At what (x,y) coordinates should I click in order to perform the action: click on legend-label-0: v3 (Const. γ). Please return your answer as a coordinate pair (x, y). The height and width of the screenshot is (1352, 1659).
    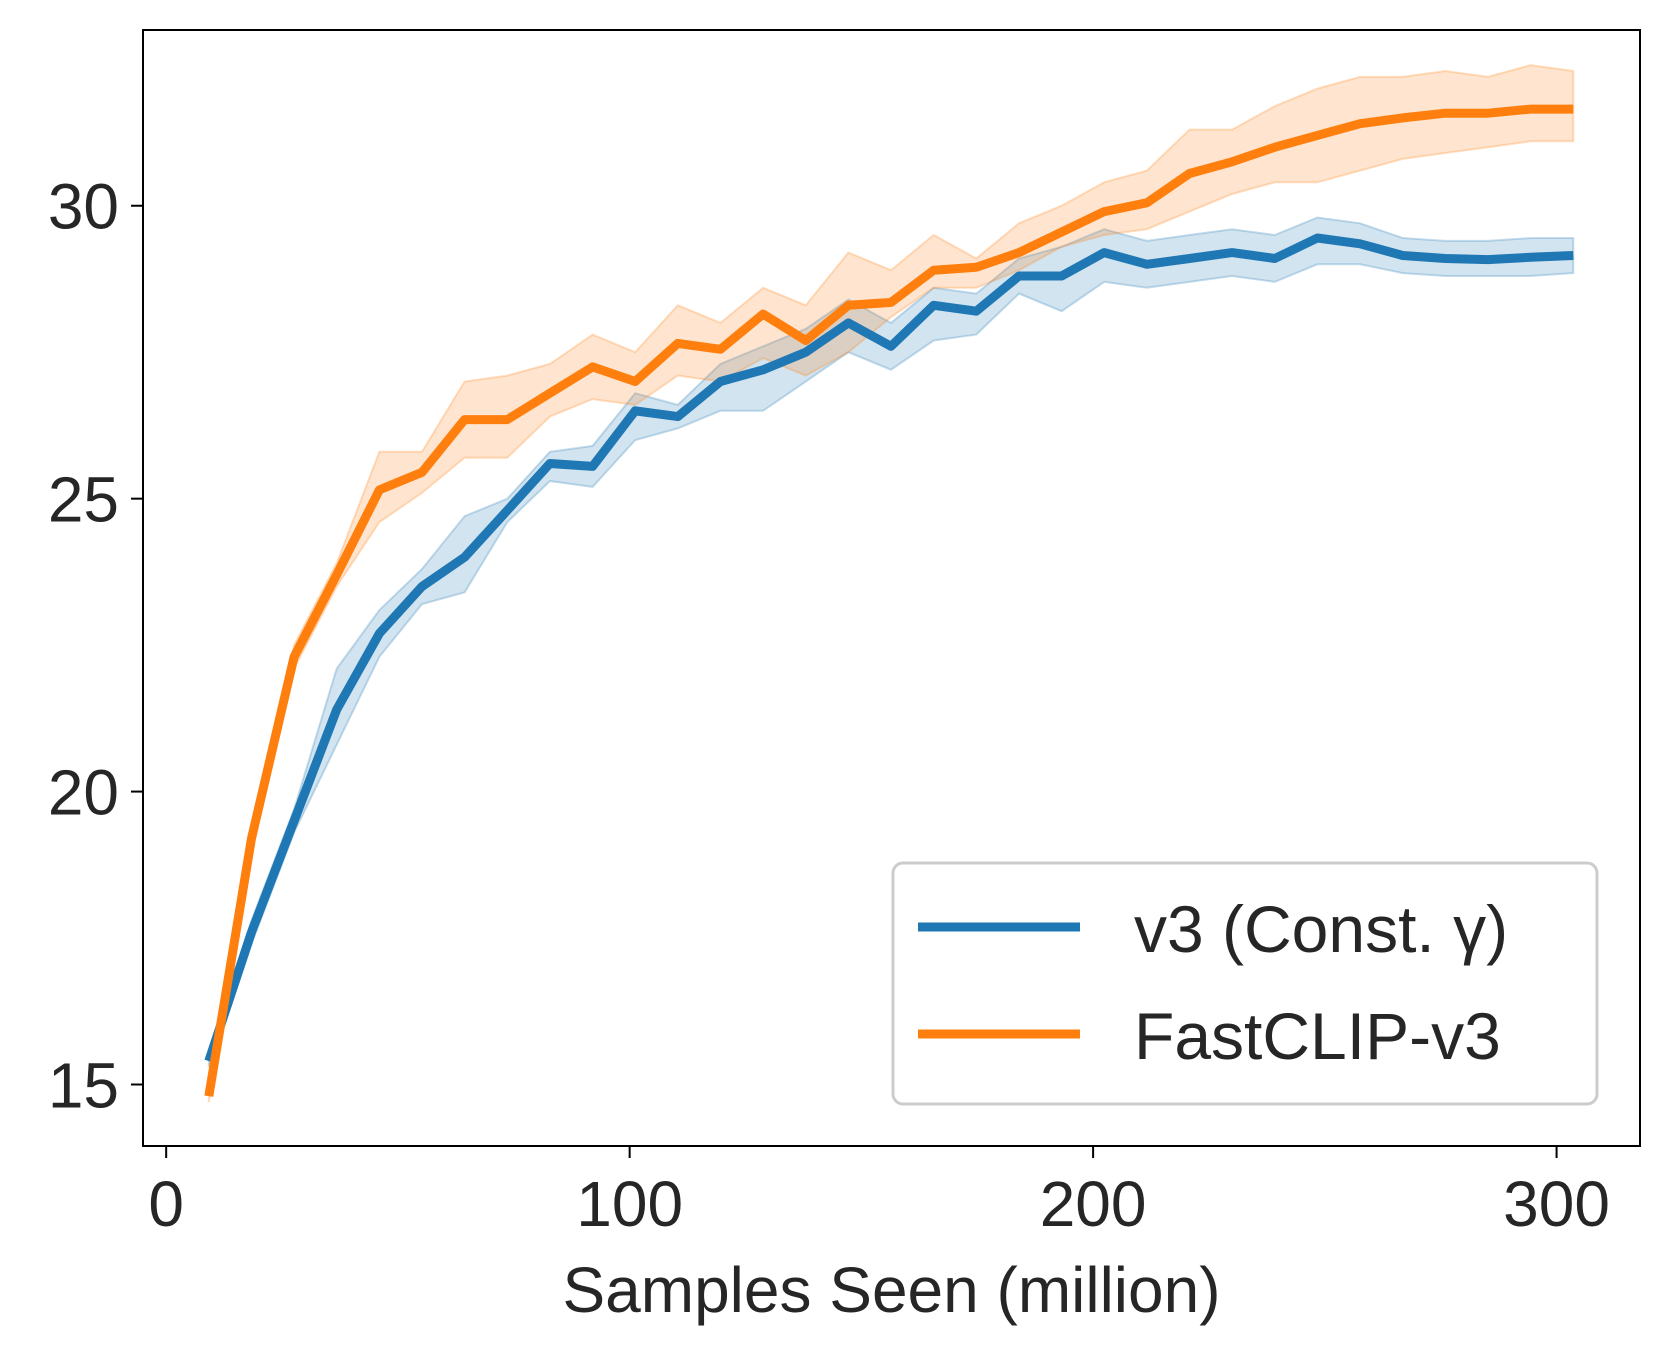
    Looking at the image, I should click on (1321, 929).